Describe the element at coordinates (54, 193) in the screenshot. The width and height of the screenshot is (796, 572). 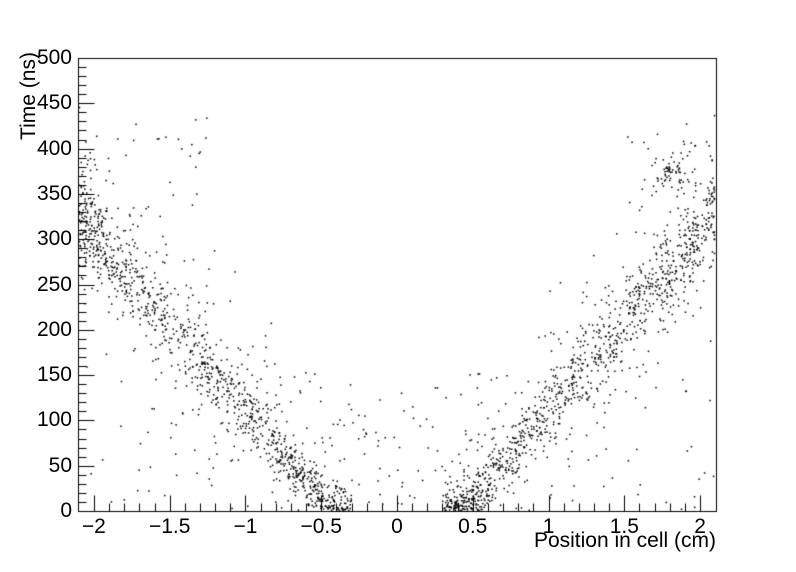
I see `y-tick-label: 350` at that location.